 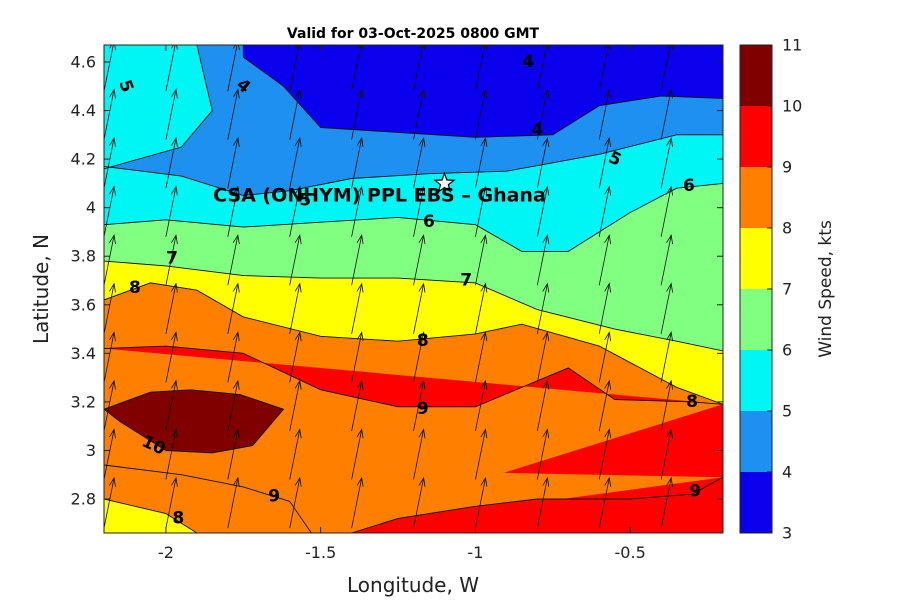 What do you see at coordinates (83, 401) in the screenshot?
I see `y-tick-label: 3.2` at bounding box center [83, 401].